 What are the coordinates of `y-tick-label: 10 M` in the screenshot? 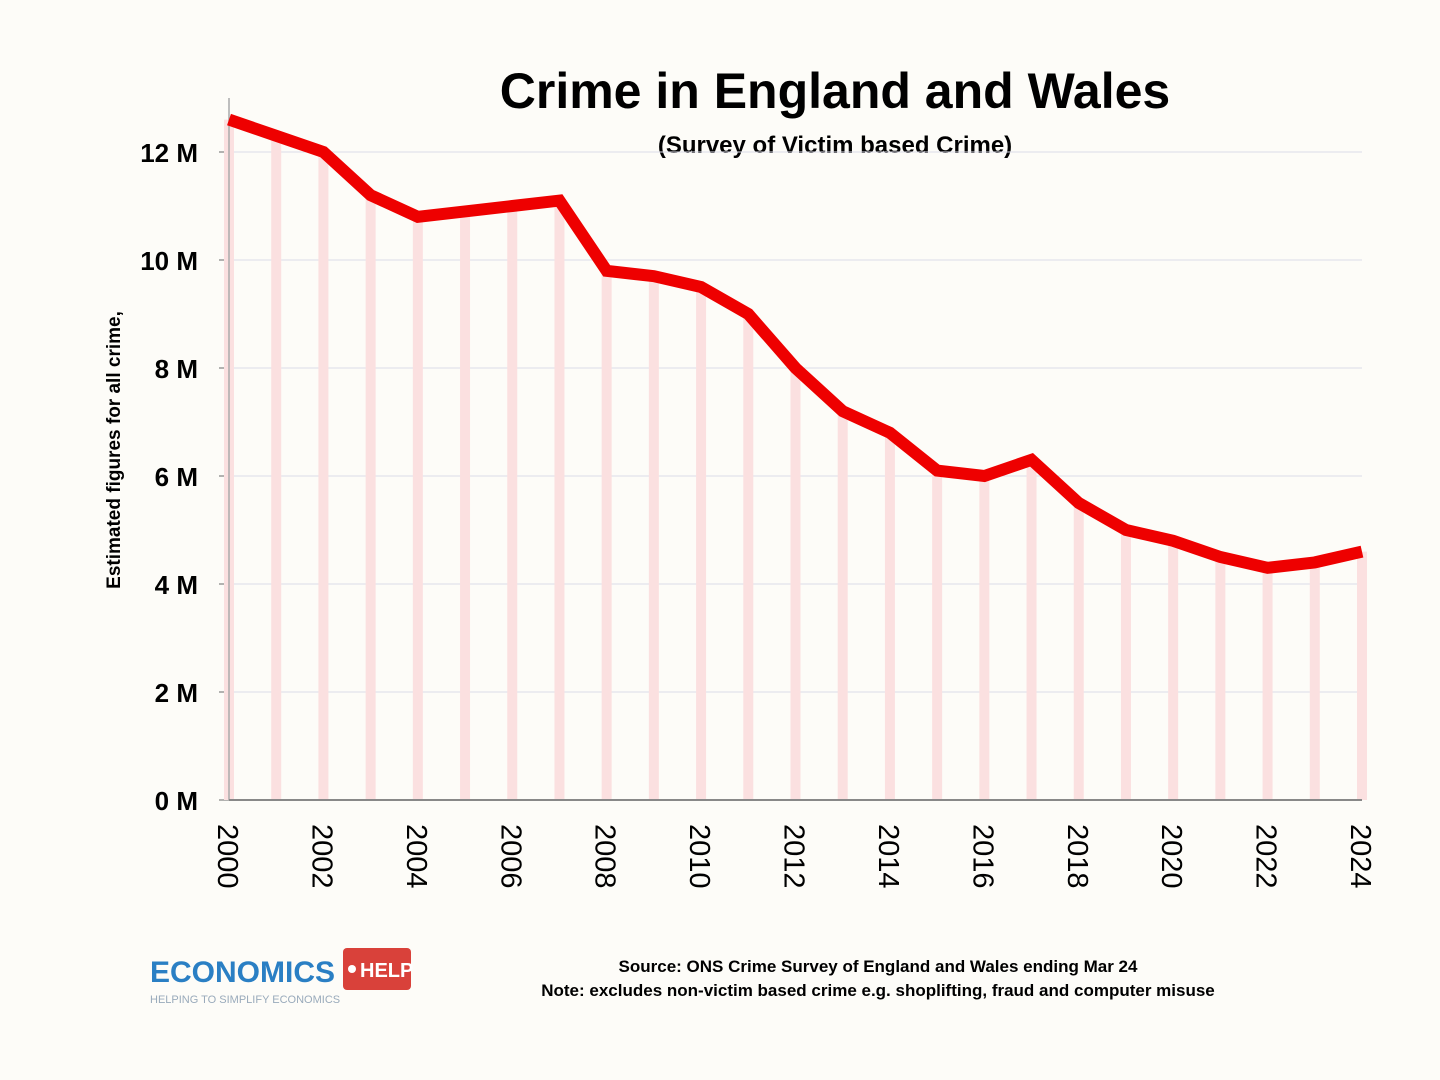 It's located at (169, 261).